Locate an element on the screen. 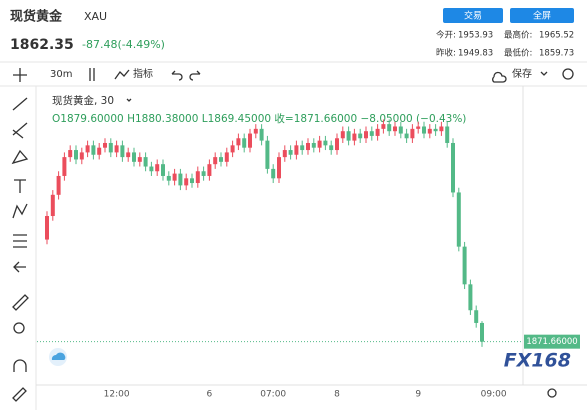 The height and width of the screenshot is (410, 587). stat-value: 1953.93 is located at coordinates (475, 36).